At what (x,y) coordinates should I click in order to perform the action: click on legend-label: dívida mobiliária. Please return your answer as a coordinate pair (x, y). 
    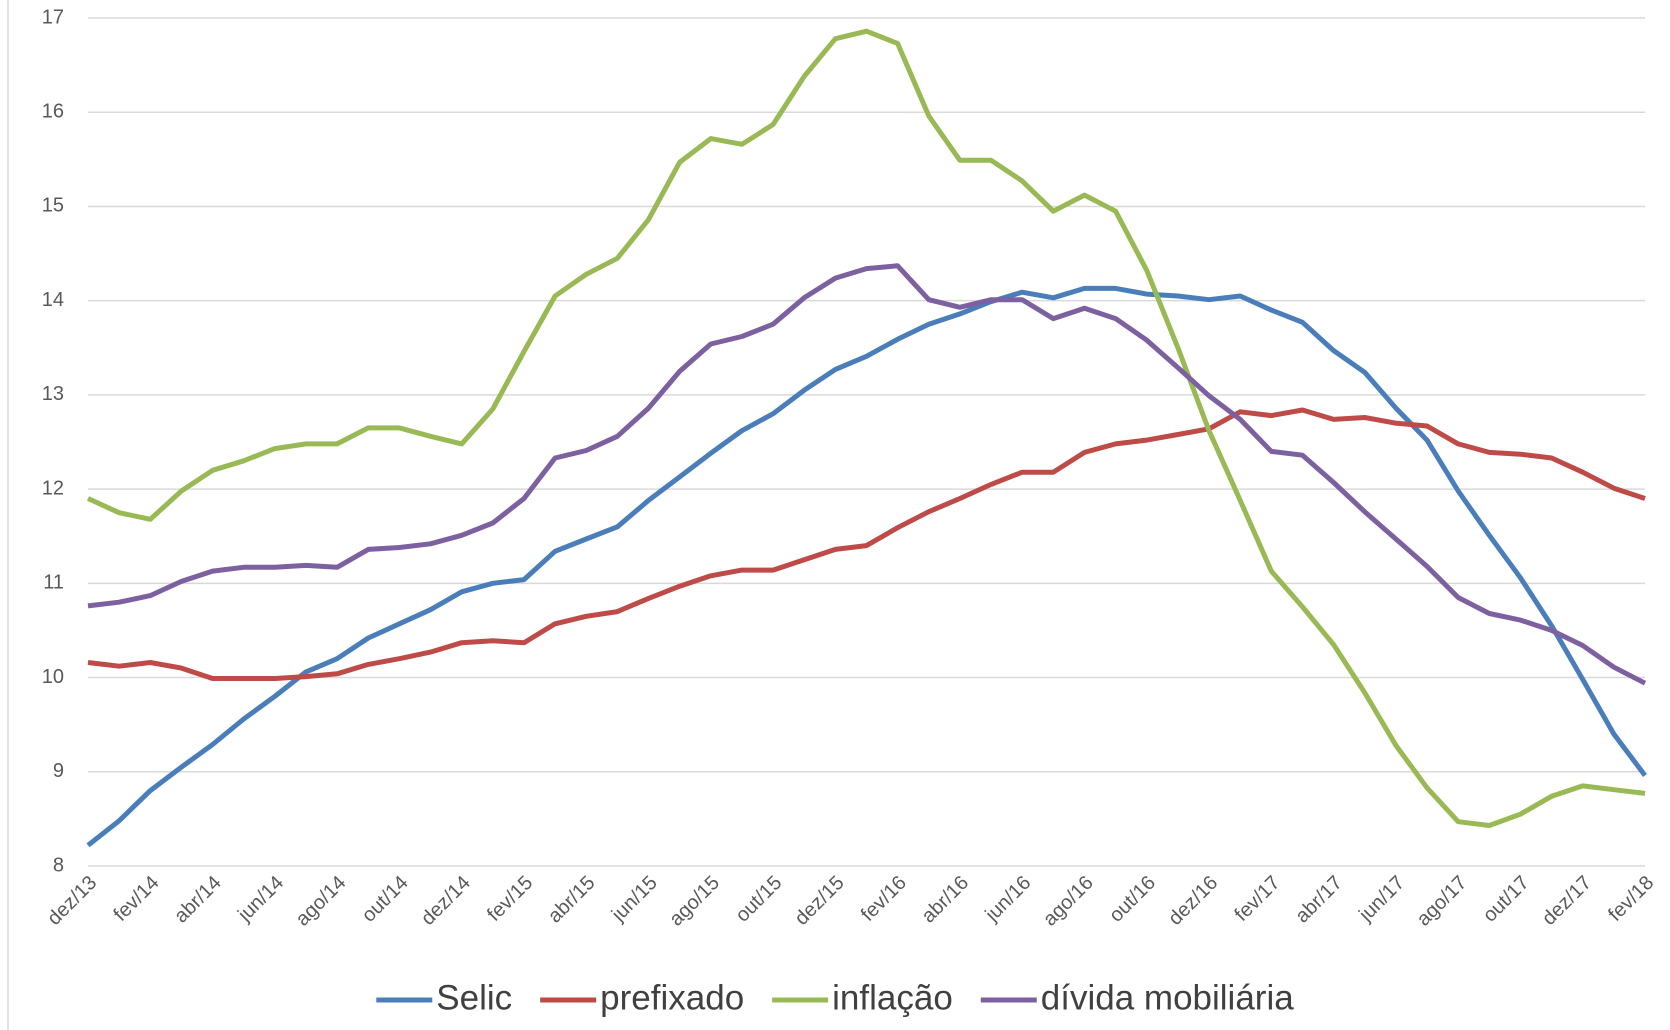
    Looking at the image, I should click on (1167, 997).